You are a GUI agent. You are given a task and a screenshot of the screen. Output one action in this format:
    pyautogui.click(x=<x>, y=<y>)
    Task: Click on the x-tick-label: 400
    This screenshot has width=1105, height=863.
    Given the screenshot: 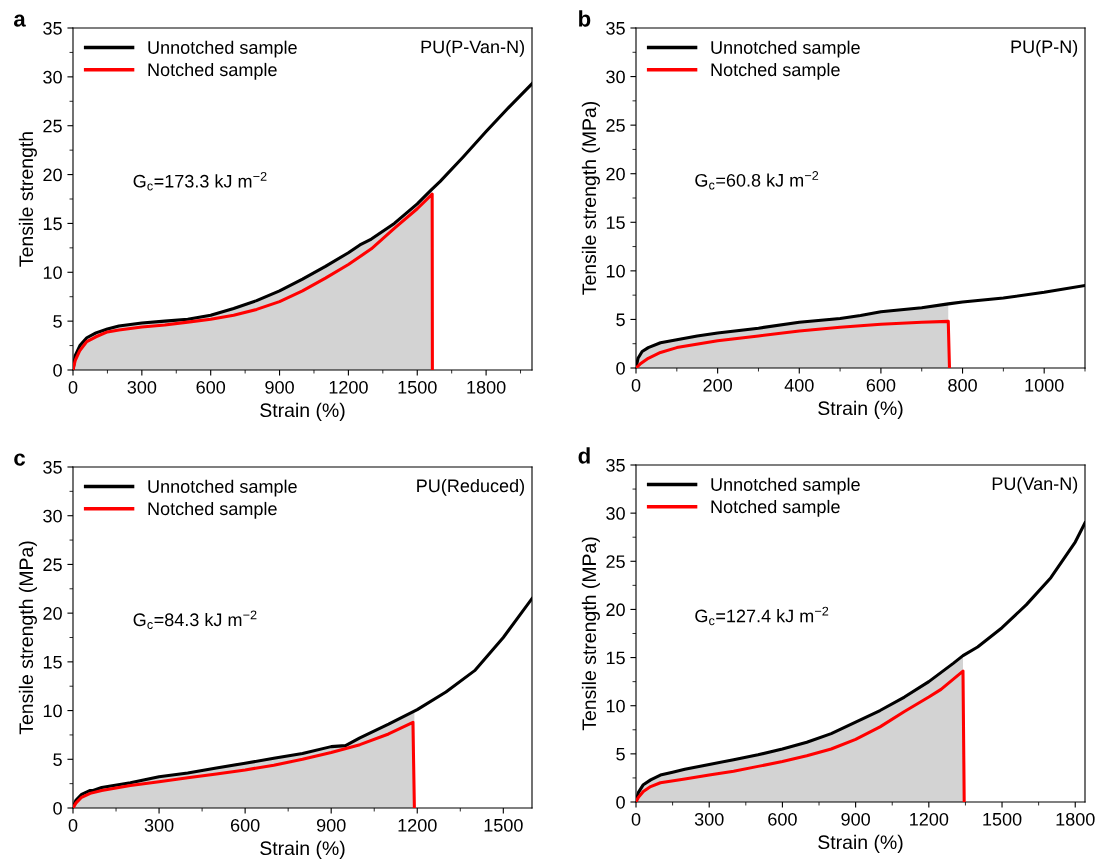 What is the action you would take?
    pyautogui.click(x=799, y=385)
    